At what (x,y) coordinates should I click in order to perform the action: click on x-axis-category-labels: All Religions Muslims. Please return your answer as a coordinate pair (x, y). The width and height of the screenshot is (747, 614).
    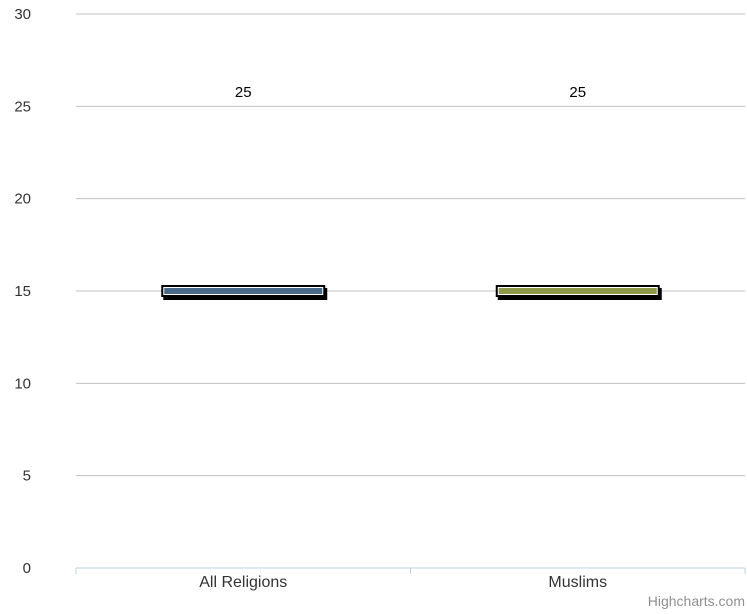
    Looking at the image, I should click on (403, 582).